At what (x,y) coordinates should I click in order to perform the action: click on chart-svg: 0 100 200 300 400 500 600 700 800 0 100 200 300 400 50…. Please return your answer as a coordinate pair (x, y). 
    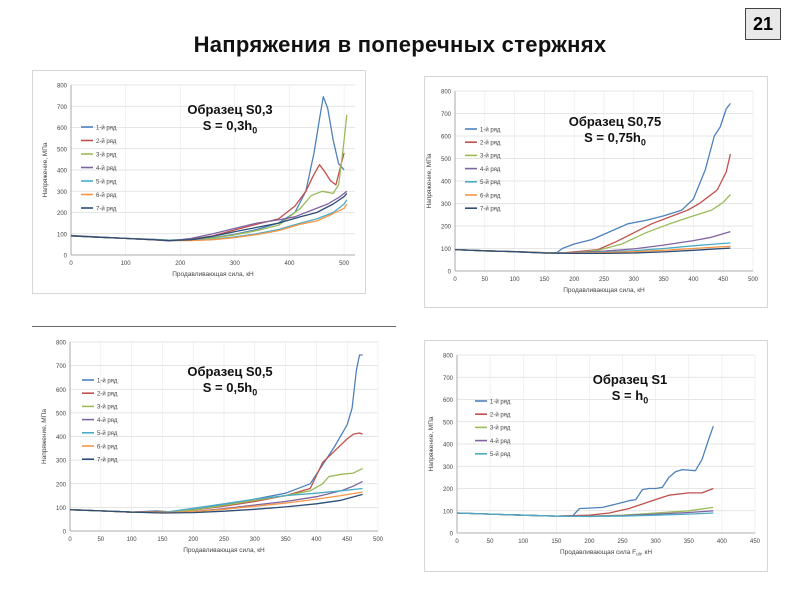
    Looking at the image, I should click on (198, 181).